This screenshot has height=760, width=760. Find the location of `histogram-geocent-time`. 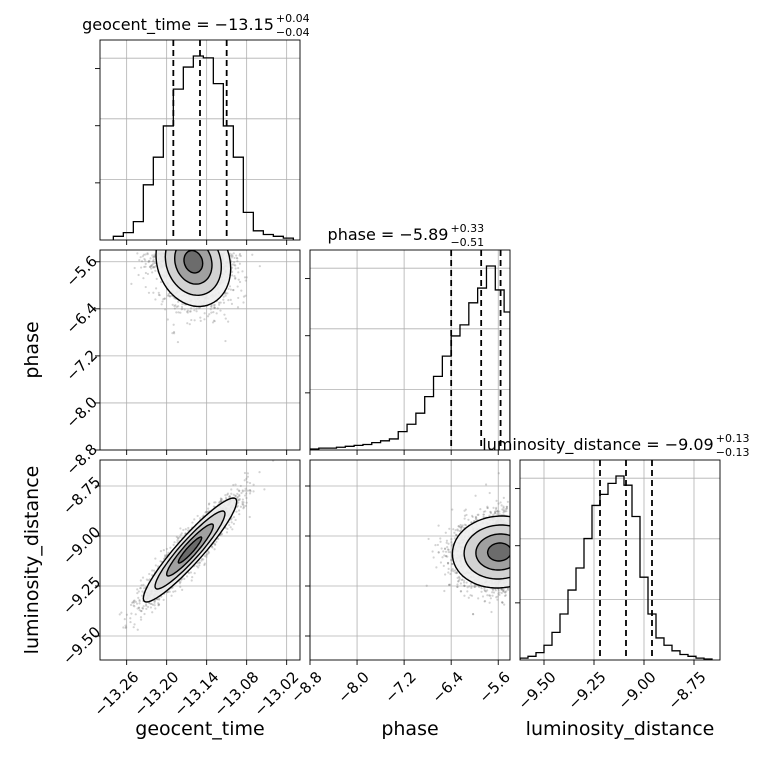

histogram-geocent-time is located at coordinates (200, 140).